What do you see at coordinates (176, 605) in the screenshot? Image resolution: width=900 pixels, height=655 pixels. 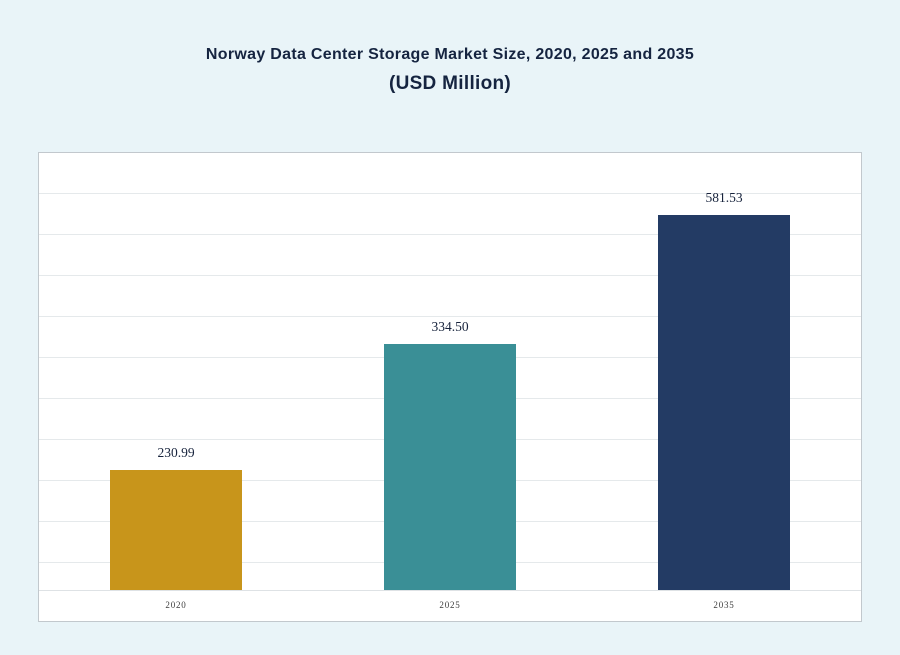 I see `x-tick-label-2020: 2020` at bounding box center [176, 605].